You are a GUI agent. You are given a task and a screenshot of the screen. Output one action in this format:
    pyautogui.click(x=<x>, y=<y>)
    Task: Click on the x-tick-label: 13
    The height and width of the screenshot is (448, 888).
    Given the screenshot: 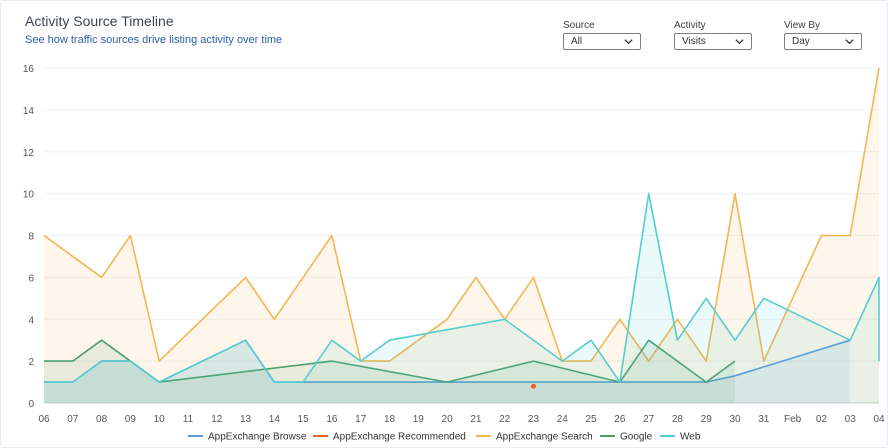 What is the action you would take?
    pyautogui.click(x=246, y=419)
    